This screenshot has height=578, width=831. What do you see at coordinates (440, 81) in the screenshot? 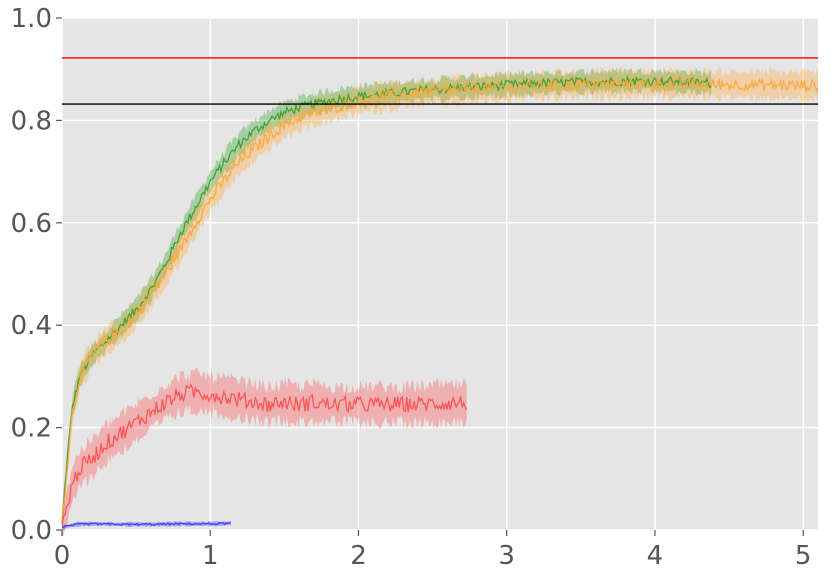
I see `reference-lines` at bounding box center [440, 81].